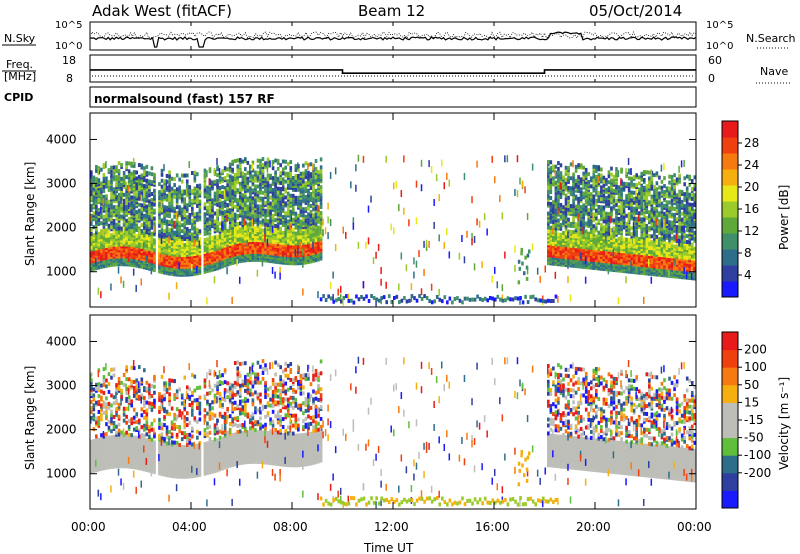 The height and width of the screenshot is (554, 800). Describe the element at coordinates (719, 46) in the screenshot. I see `noise-right-tick-low: 10^0` at that location.